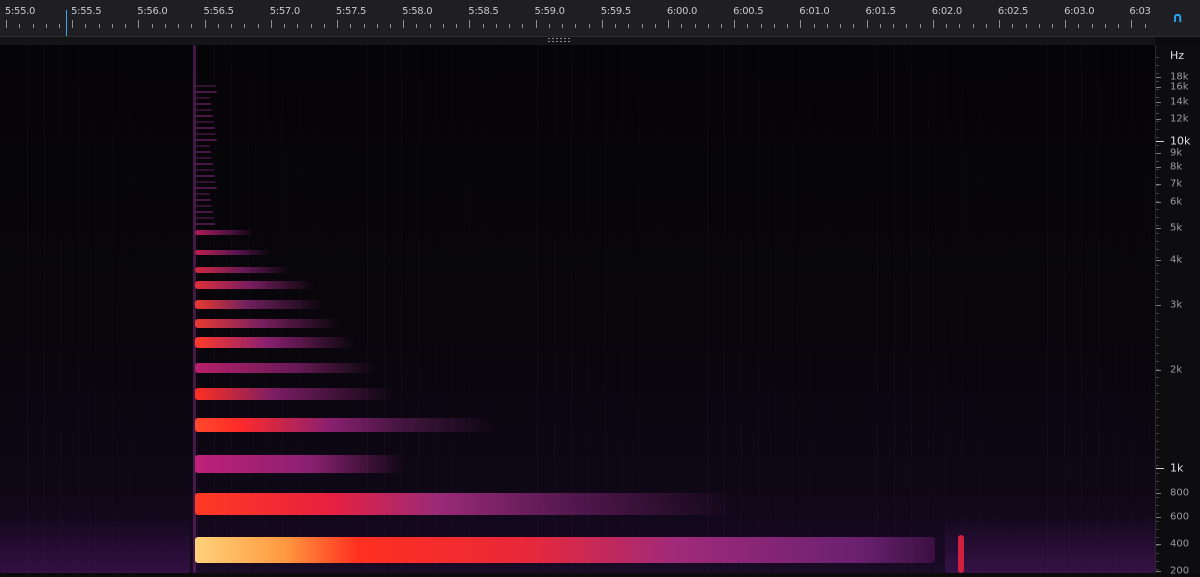  I want to click on frequency-label: 8k, so click(1176, 167).